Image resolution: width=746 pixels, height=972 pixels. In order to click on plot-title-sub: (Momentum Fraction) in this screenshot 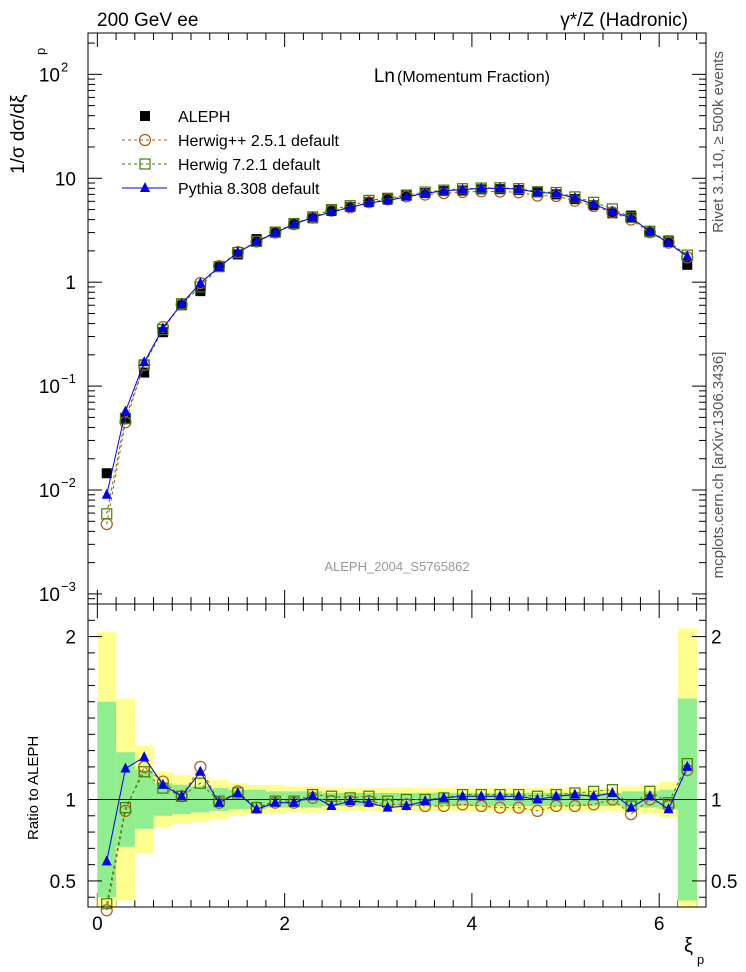, I will do `click(473, 77)`.